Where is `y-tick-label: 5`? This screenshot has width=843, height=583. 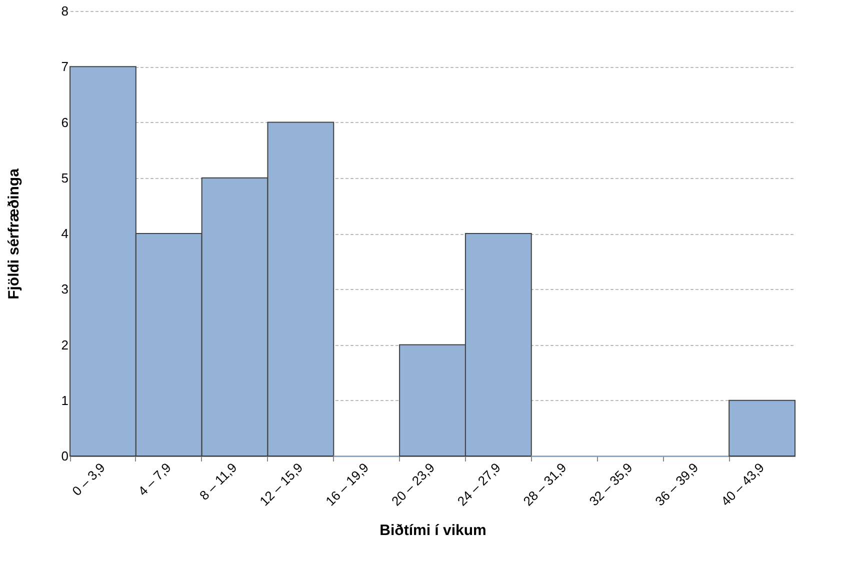
y-tick-label: 5 is located at coordinates (64, 178).